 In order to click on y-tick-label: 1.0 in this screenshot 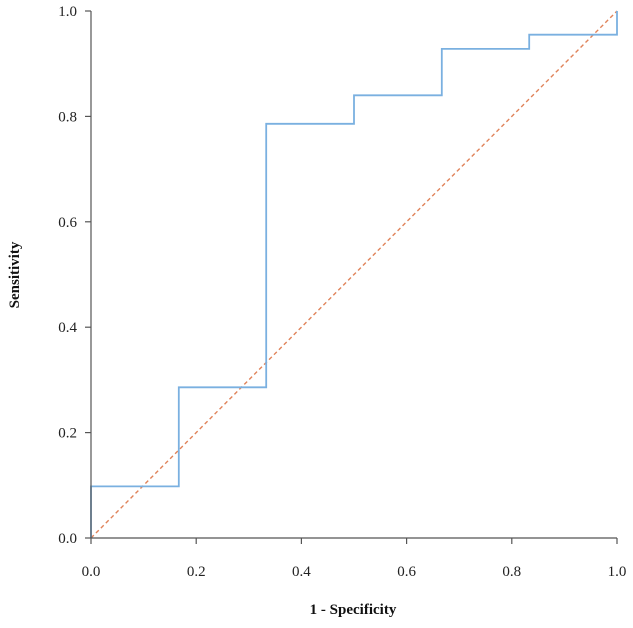, I will do `click(67, 12)`.